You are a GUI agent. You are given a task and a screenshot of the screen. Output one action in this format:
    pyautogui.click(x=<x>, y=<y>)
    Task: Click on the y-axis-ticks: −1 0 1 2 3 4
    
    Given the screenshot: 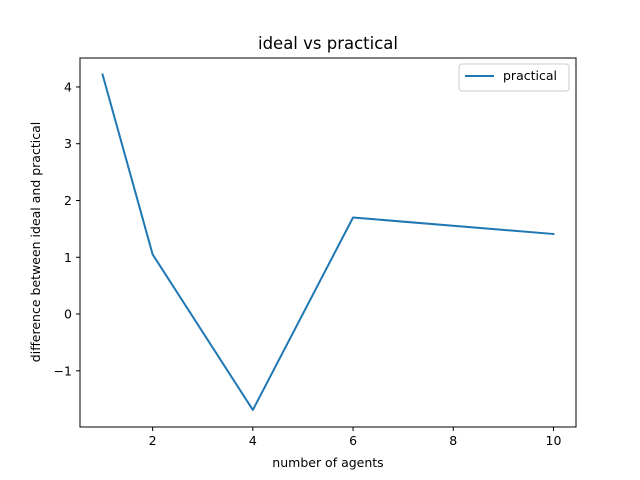 What is the action you would take?
    pyautogui.click(x=67, y=228)
    